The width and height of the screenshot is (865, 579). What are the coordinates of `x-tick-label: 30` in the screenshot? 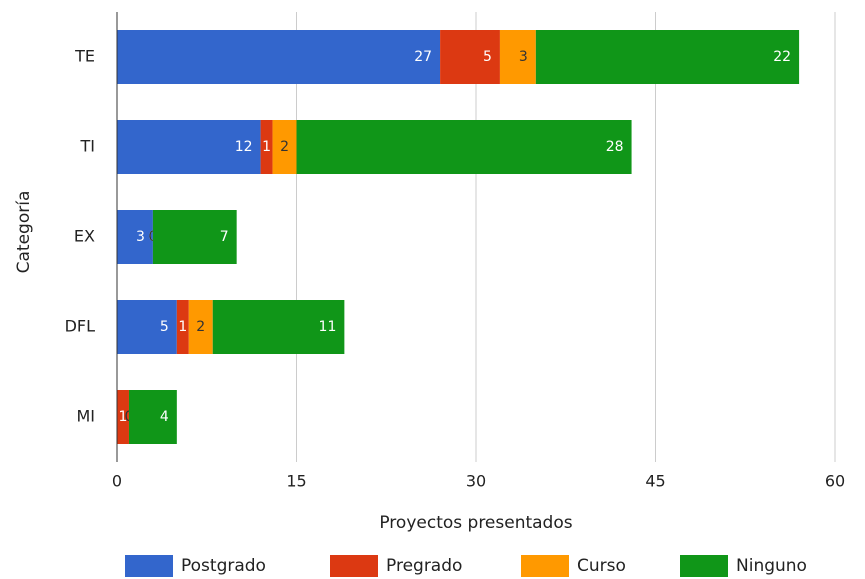 It's located at (476, 481).